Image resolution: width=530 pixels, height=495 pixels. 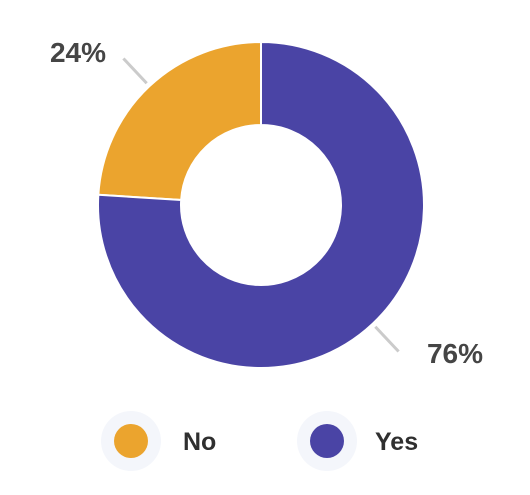 I want to click on legend-label-yes: Yes, so click(x=396, y=442).